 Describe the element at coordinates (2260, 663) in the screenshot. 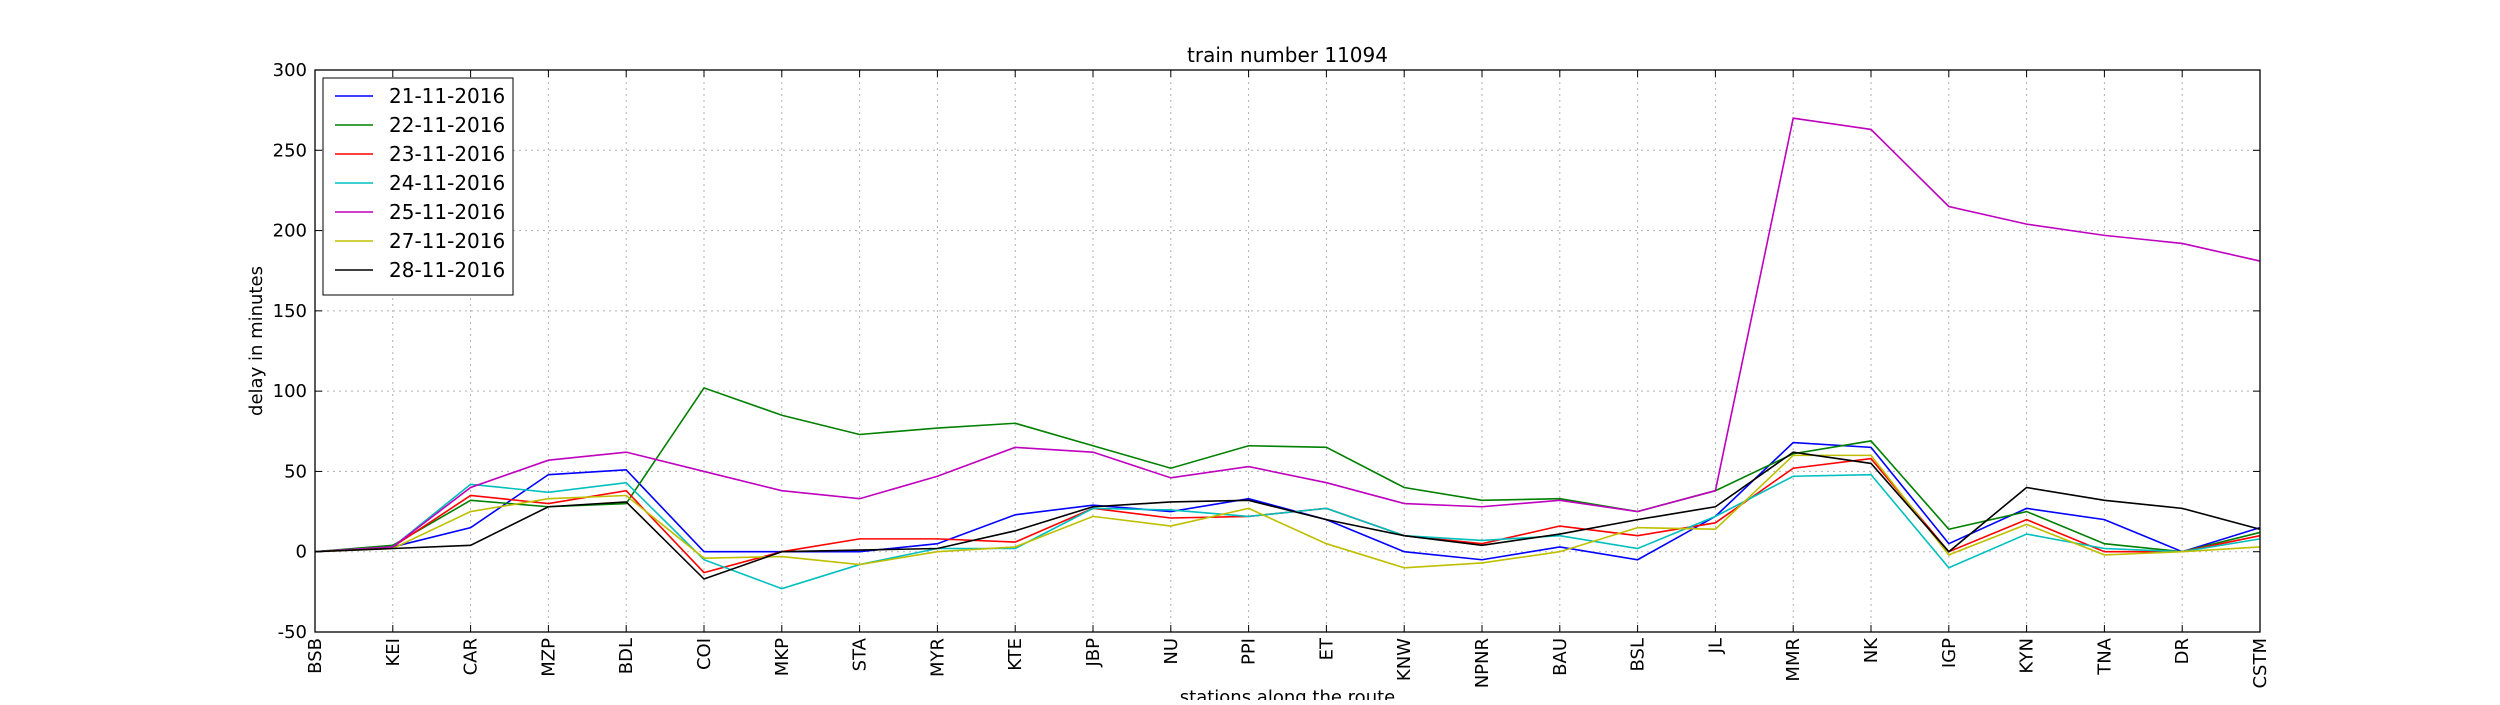

I see `x-tick-label: CSTM` at that location.